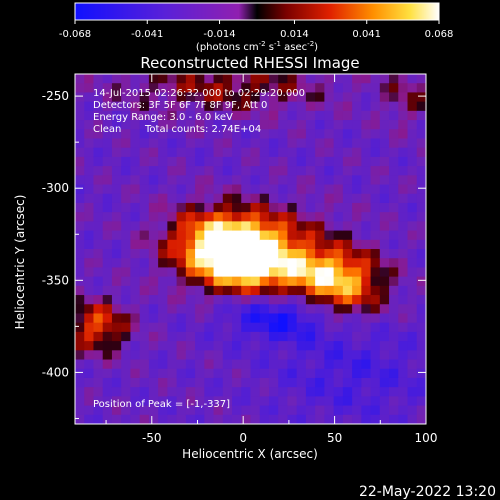 The height and width of the screenshot is (500, 500). I want to click on colorbar-tick-label: -0.014, so click(219, 34).